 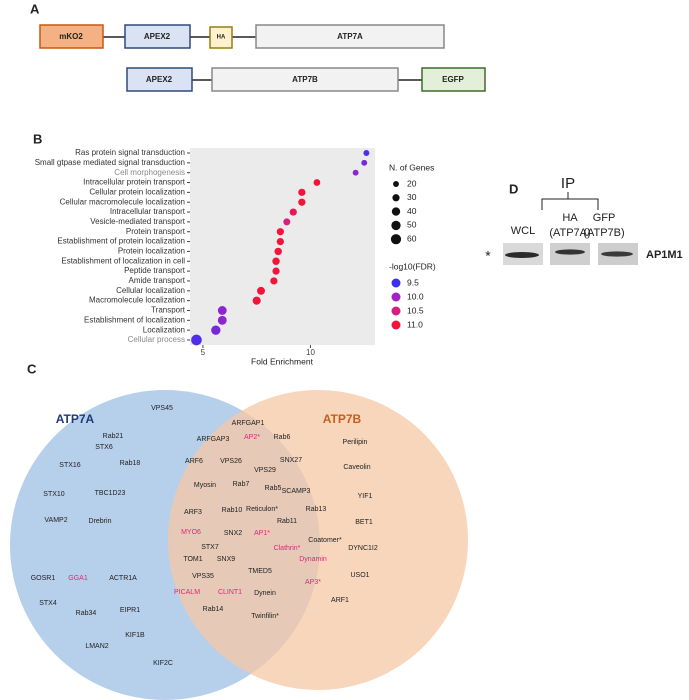 What do you see at coordinates (570, 254) in the screenshot?
I see `blot` at bounding box center [570, 254].